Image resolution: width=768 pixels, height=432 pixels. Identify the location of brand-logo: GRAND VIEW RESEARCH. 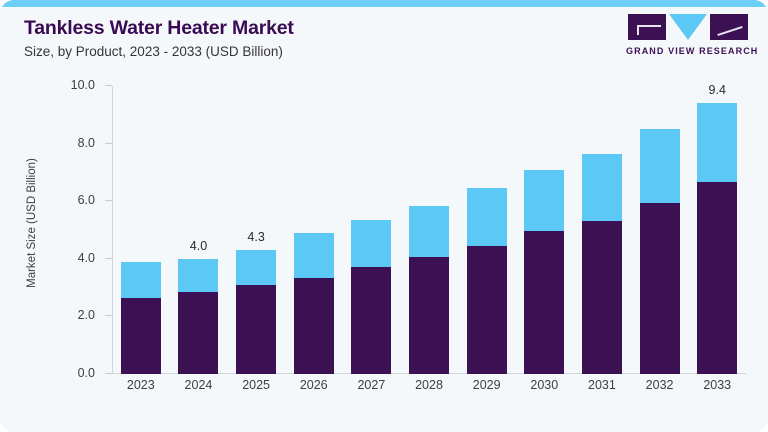
(692, 35).